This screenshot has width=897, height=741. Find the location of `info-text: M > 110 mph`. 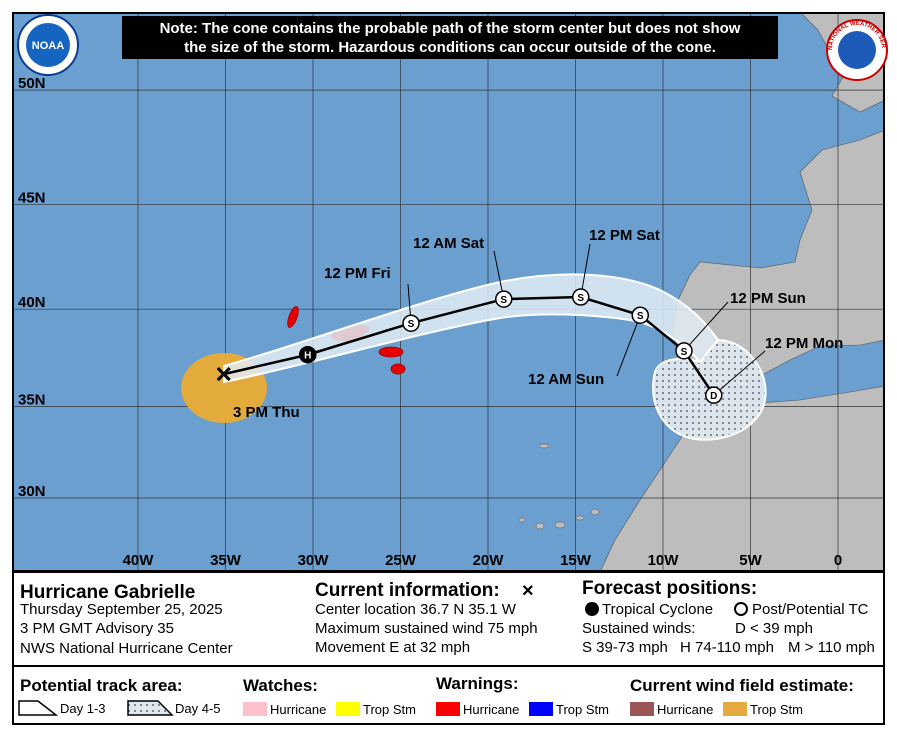

info-text: M > 110 mph is located at coordinates (831, 647).